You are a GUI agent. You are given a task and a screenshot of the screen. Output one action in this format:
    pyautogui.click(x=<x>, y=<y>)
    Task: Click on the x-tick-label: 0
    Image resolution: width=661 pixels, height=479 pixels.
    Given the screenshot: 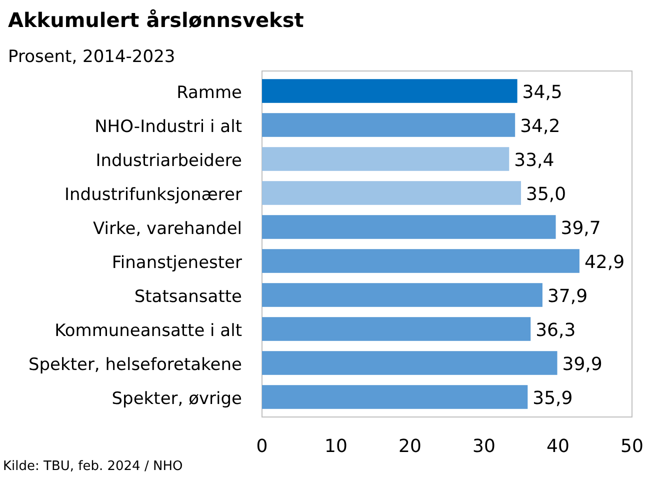 What is the action you would take?
    pyautogui.click(x=262, y=446)
    